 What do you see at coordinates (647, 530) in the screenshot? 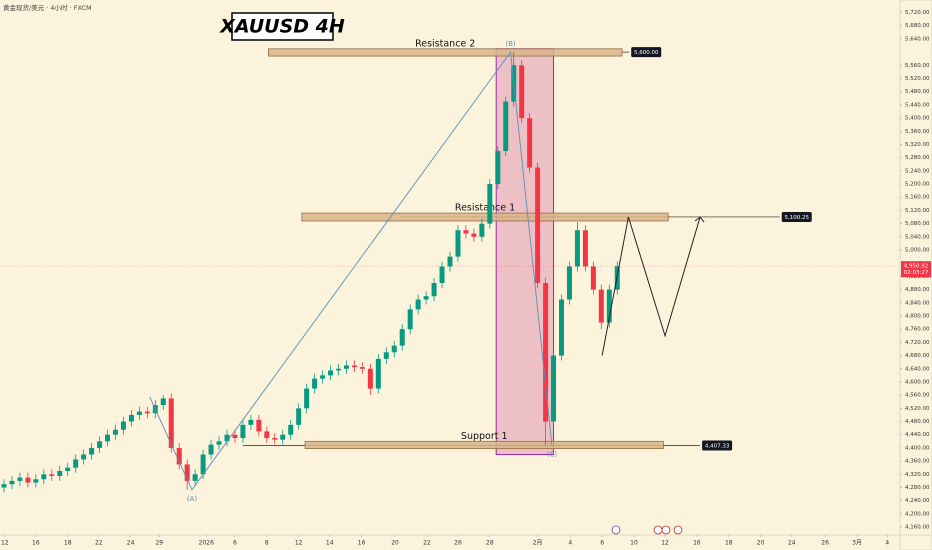
I see `event-icons` at bounding box center [647, 530].